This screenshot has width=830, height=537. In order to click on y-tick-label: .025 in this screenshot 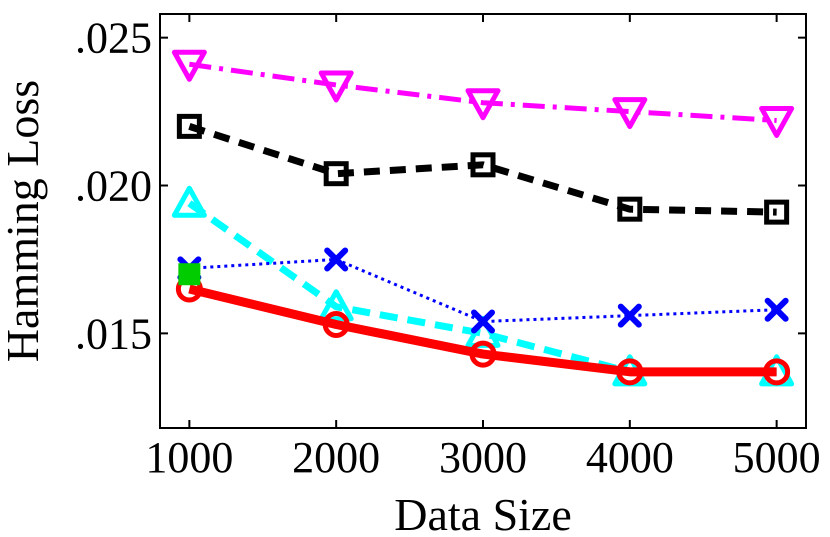, I will do `click(113, 38)`.